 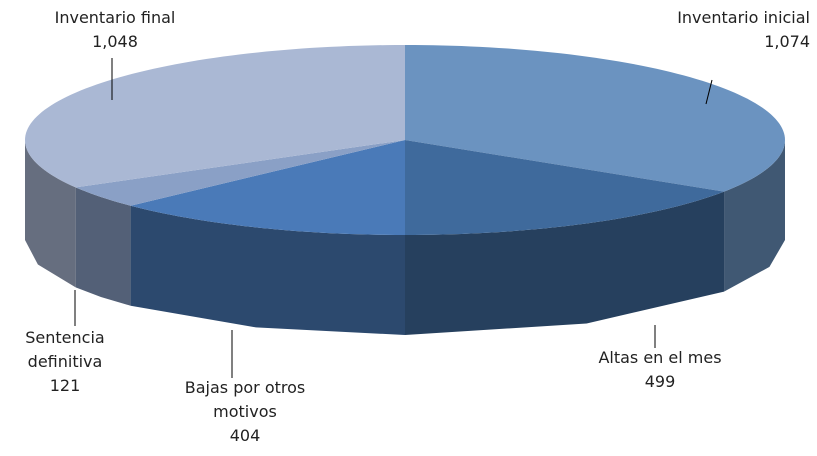 What do you see at coordinates (743, 17) in the screenshot?
I see `category-label: Inventario inicial` at bounding box center [743, 17].